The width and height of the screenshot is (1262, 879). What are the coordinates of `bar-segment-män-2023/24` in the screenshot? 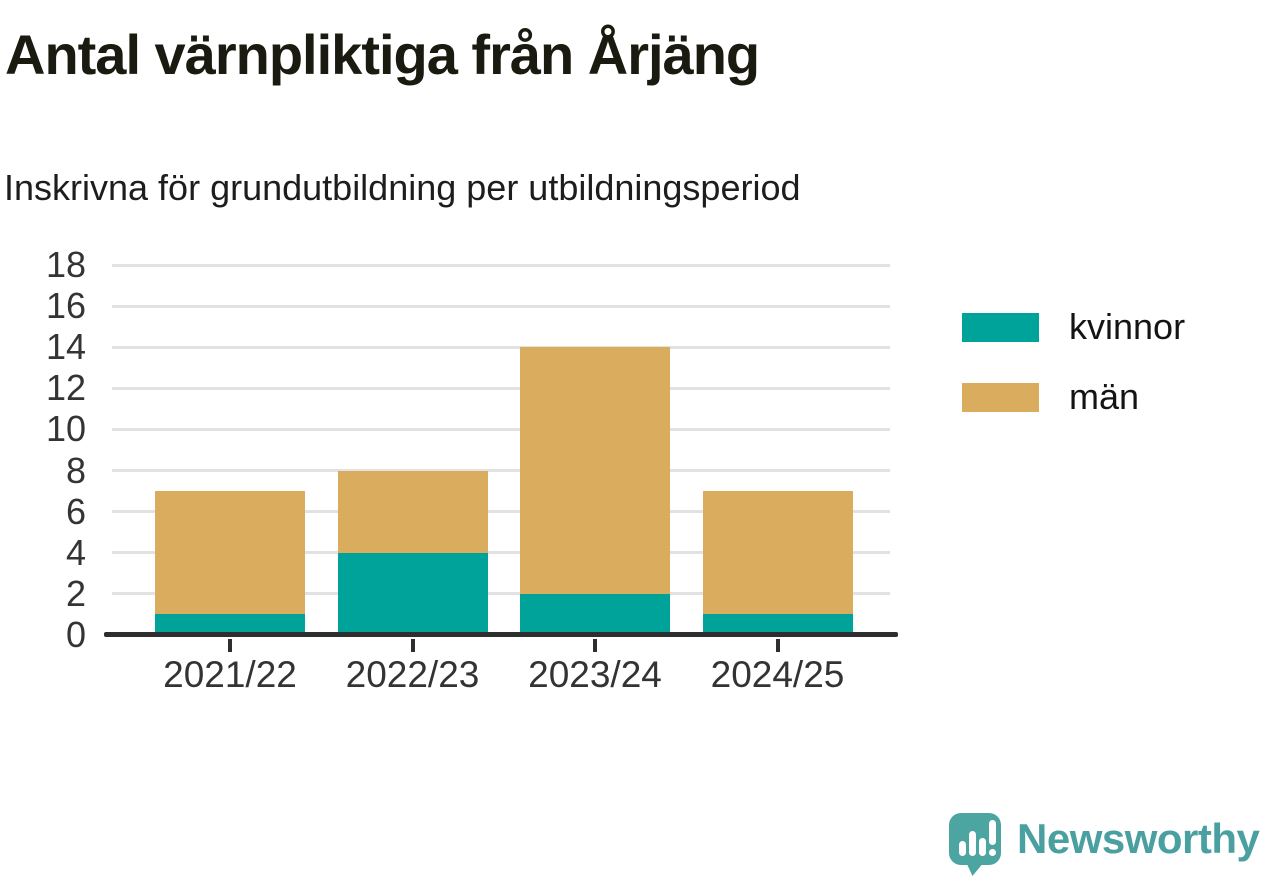 It's located at (595, 470).